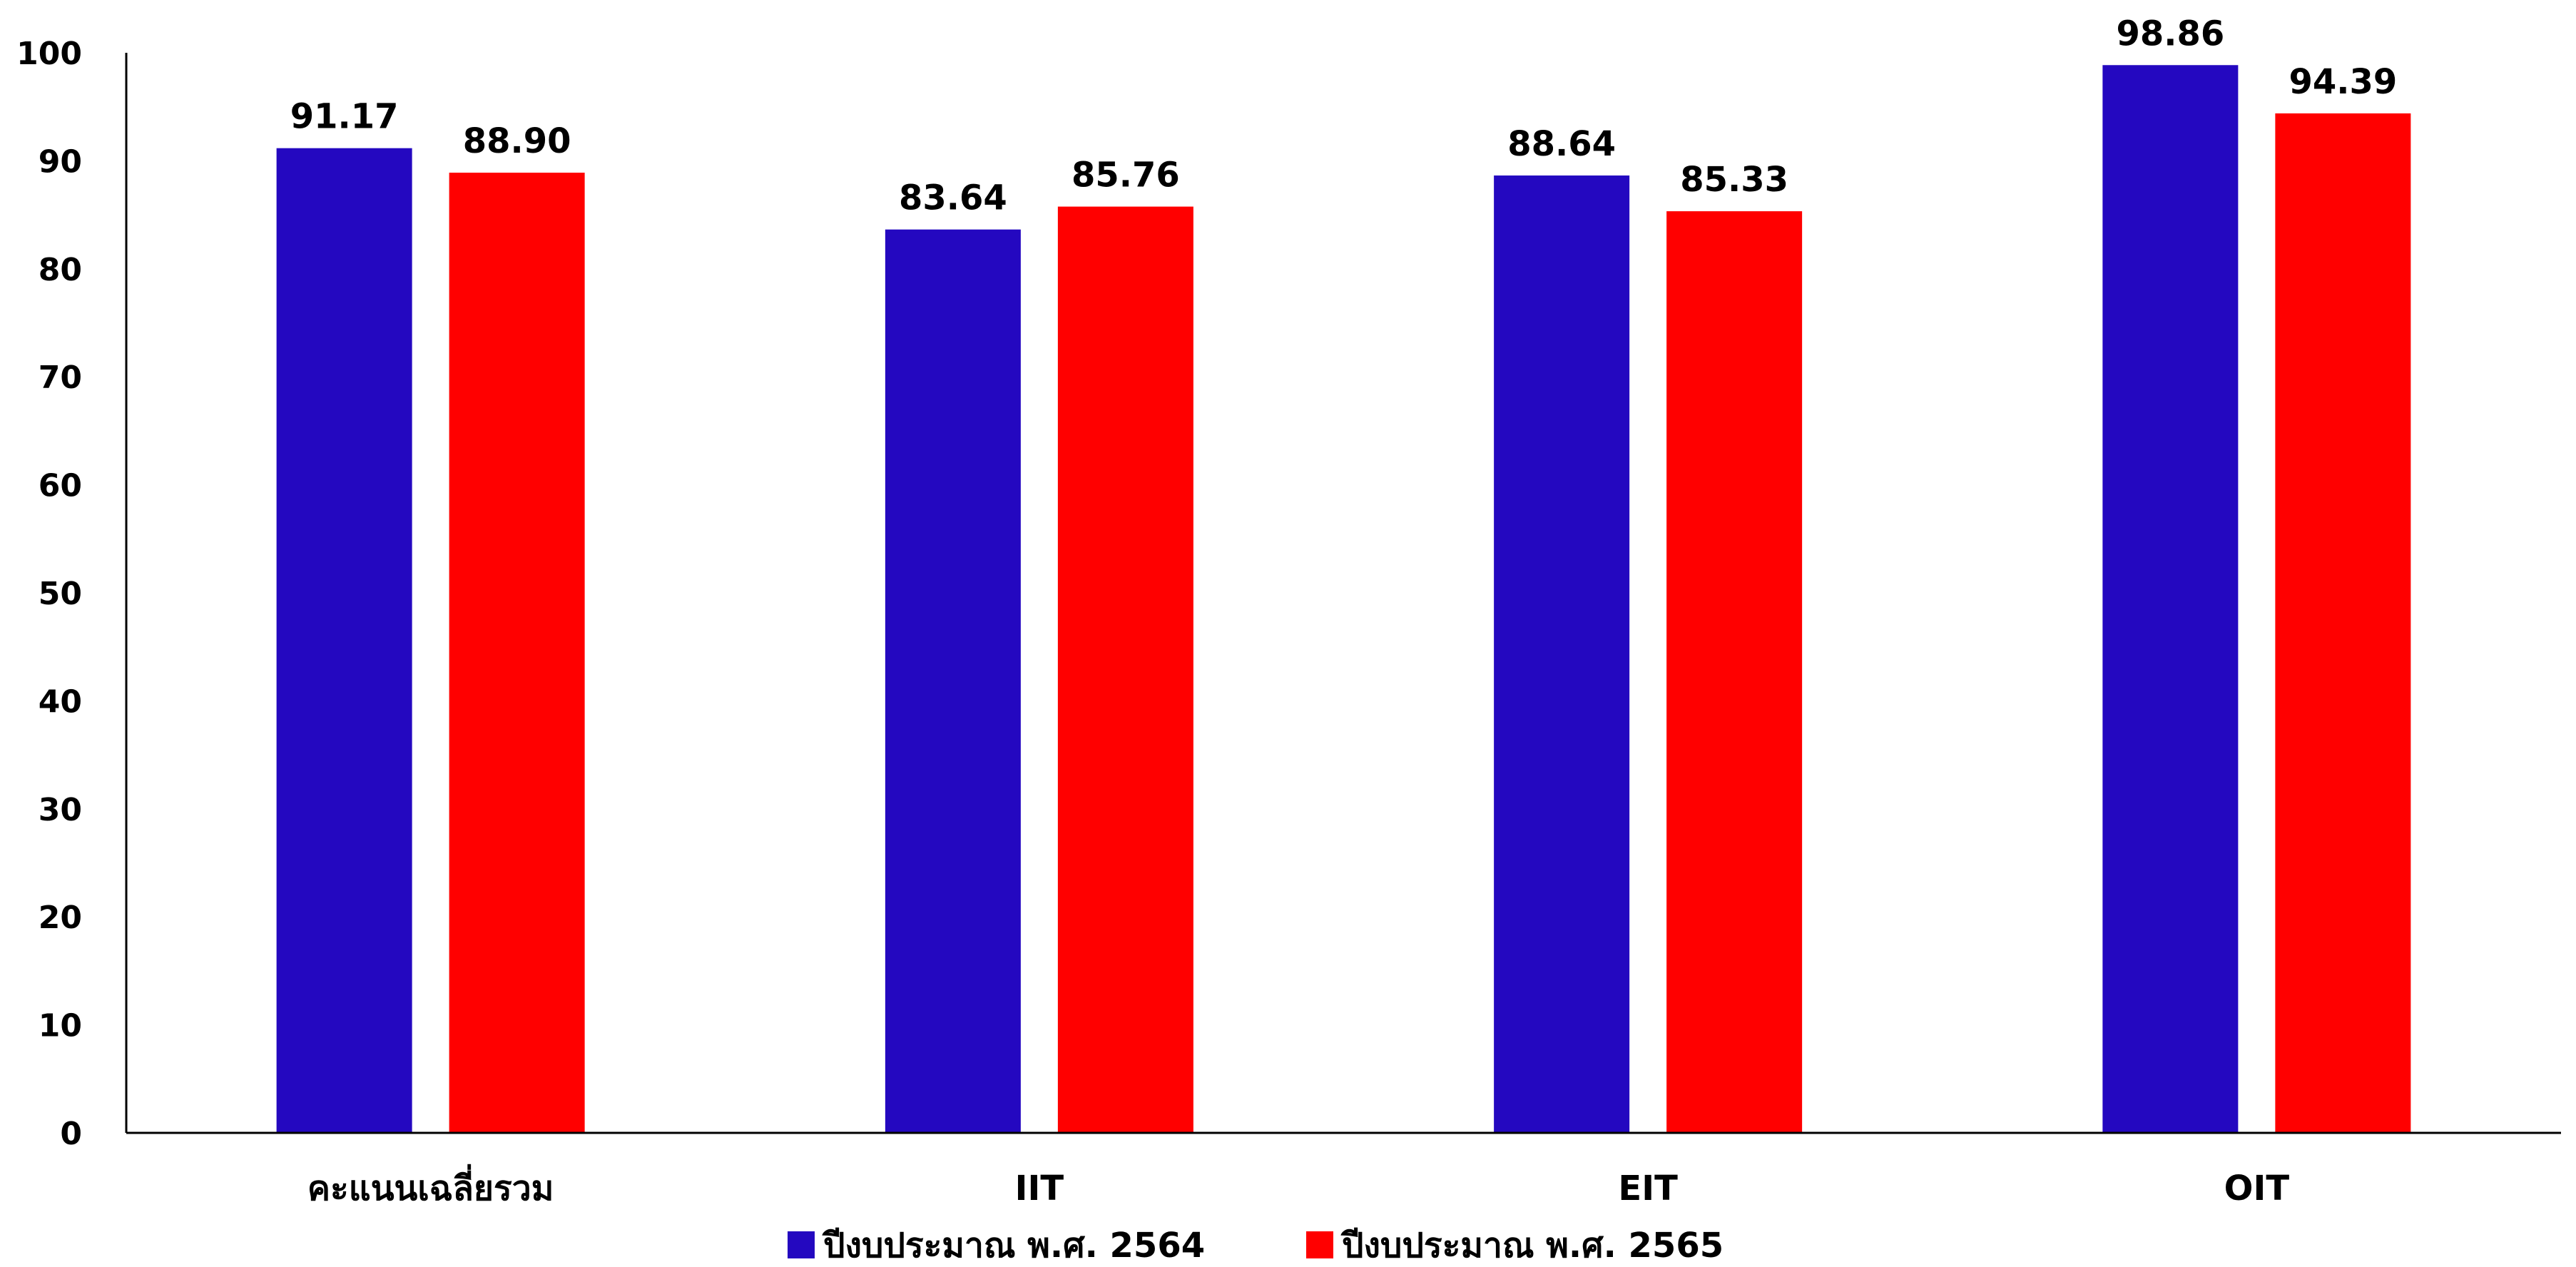 Image resolution: width=2576 pixels, height=1267 pixels. Describe the element at coordinates (1256, 1246) in the screenshot. I see `legend: ปีงบประมาณ พ.ศ. 2564 ปีงบประมาณ พ.ศ. 2565` at that location.